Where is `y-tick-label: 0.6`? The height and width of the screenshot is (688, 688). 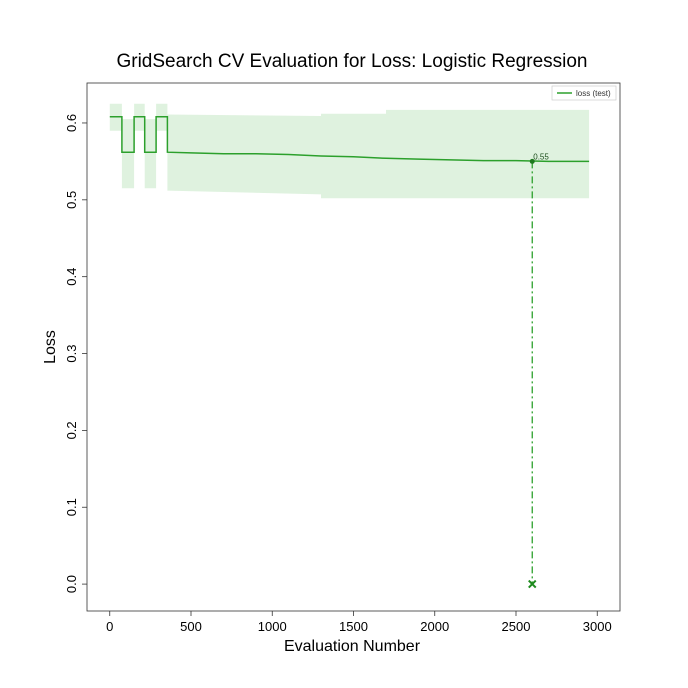
y-tick-label: 0.6 is located at coordinates (71, 123).